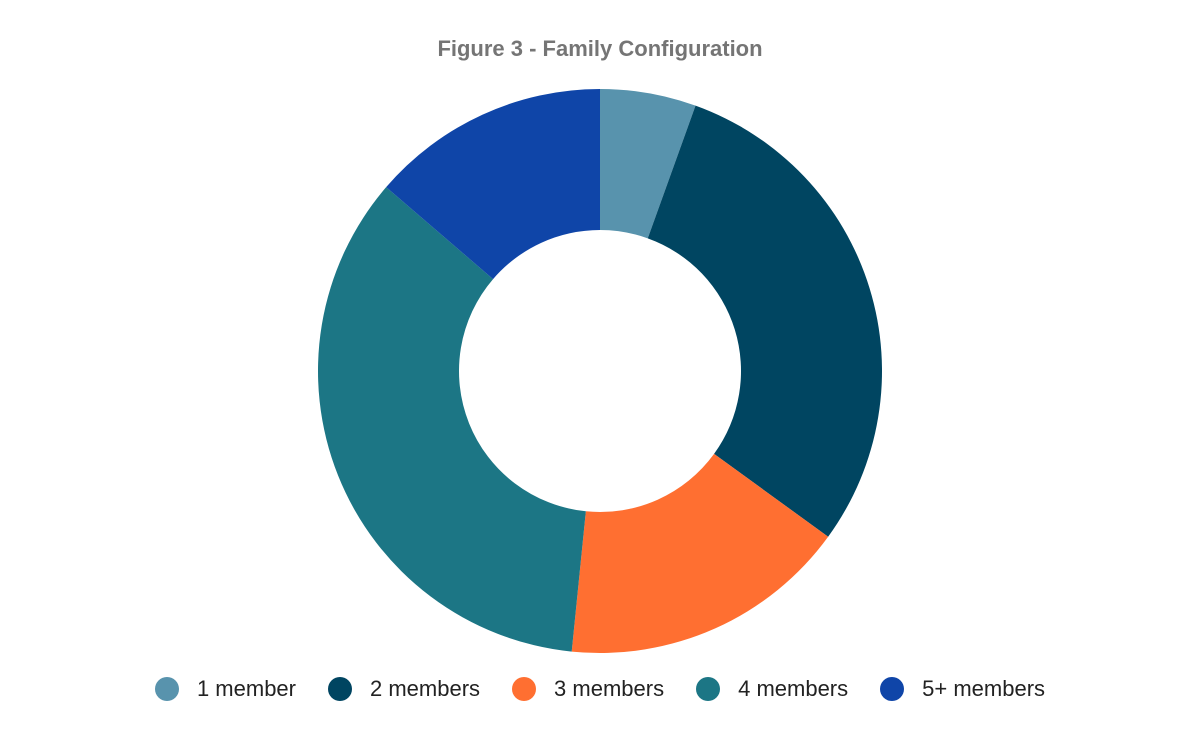  Describe the element at coordinates (600, 48) in the screenshot. I see `chart-title: Figure 3 - Family Configuration` at that location.